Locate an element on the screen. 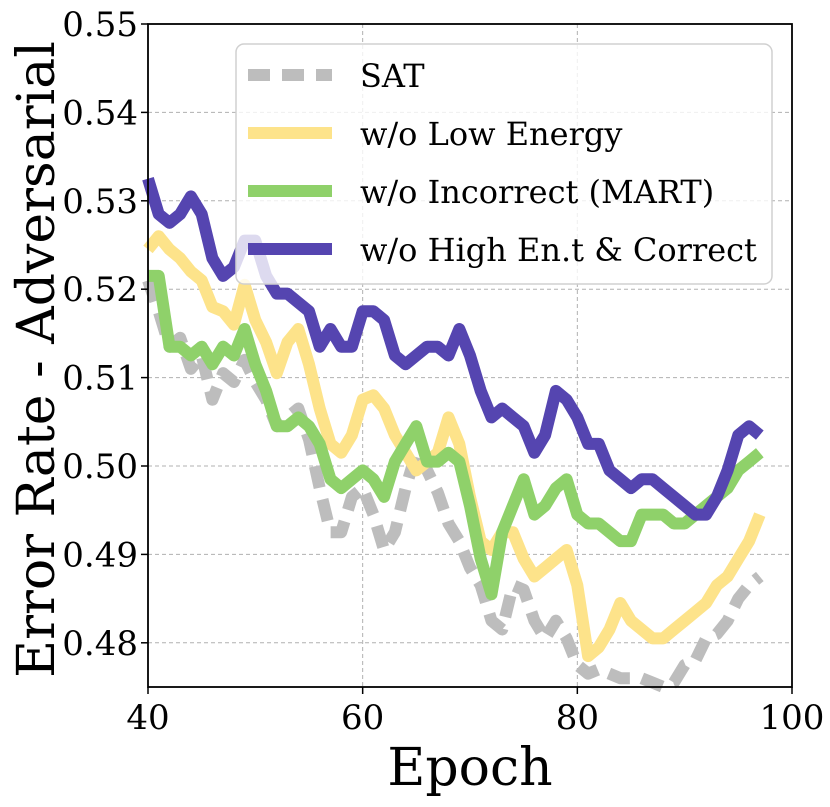 Image resolution: width=830 pixels, height=807 pixels. legend-label: SAT is located at coordinates (392, 76).